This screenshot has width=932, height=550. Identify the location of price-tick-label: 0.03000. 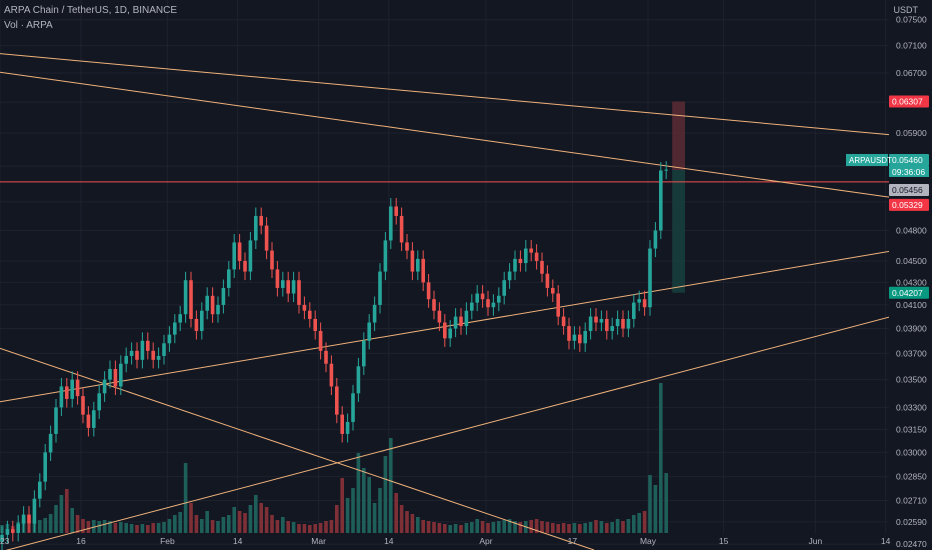
(911, 452).